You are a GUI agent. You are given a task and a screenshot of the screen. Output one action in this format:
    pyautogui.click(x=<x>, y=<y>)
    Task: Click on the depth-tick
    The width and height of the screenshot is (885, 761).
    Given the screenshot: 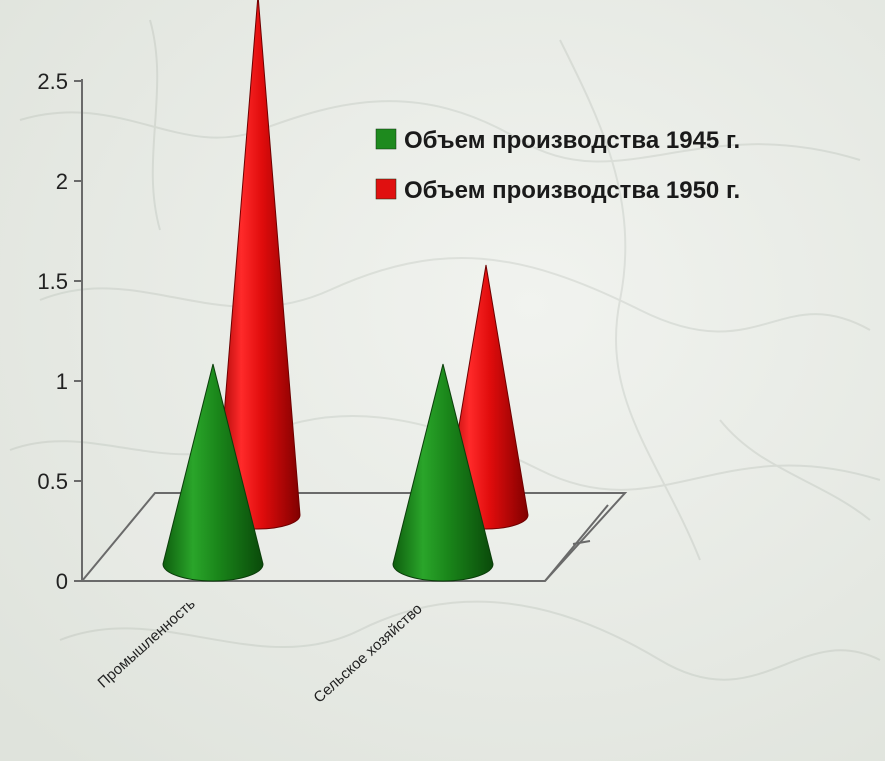 What is the action you would take?
    pyautogui.click(x=581, y=542)
    